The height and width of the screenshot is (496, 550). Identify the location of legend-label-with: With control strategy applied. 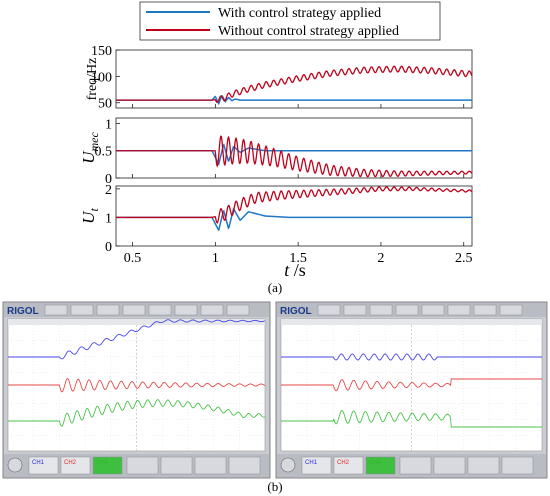
(299, 13).